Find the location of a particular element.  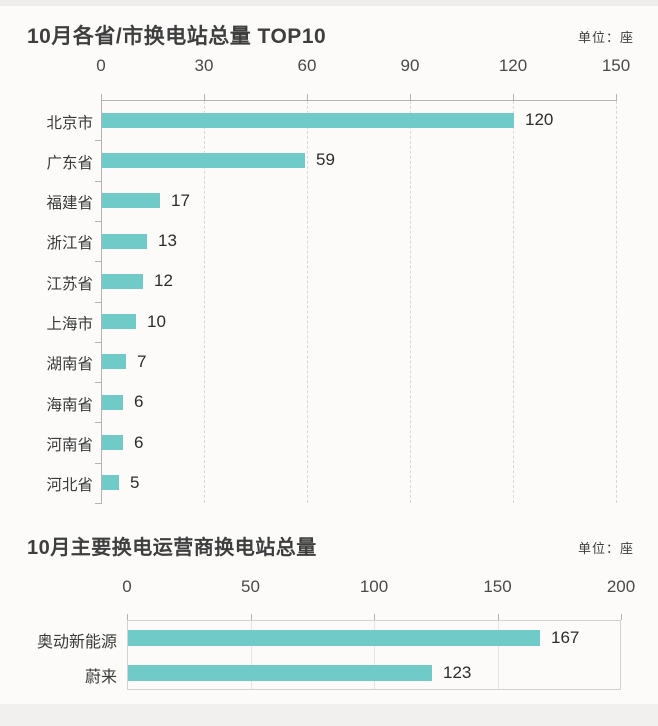

category-label: 上海市 is located at coordinates (69, 324).